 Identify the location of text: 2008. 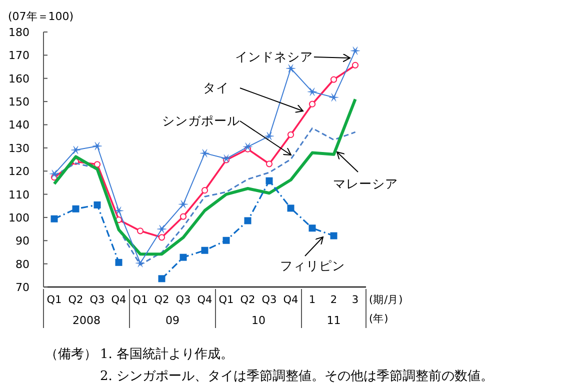
(86, 320).